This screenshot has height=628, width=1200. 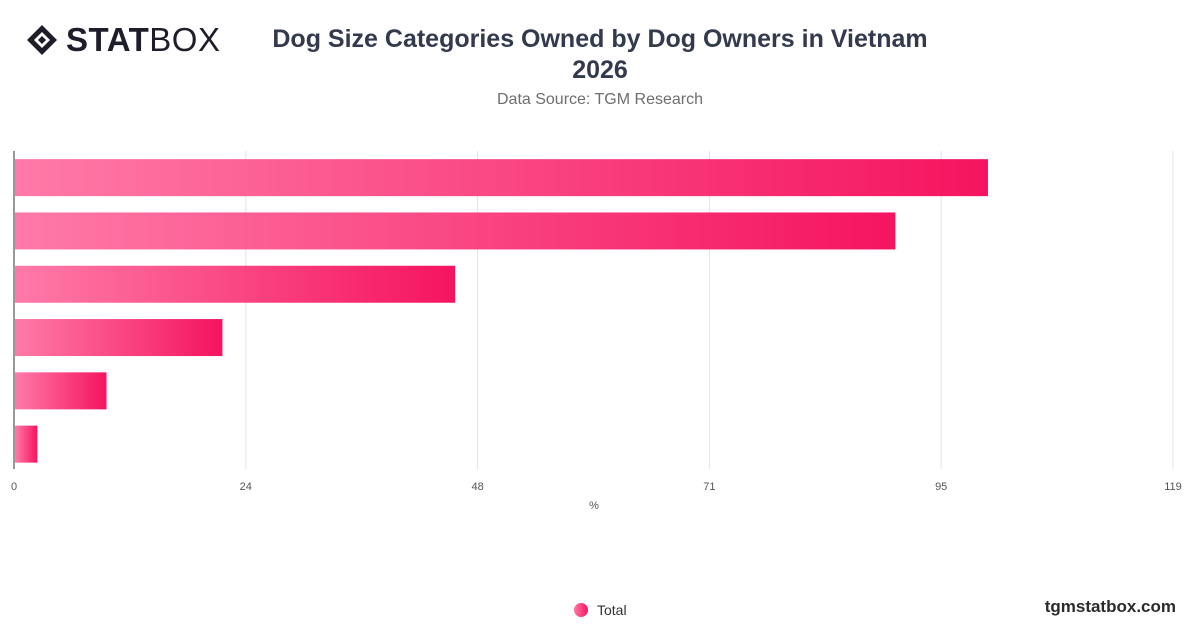 I want to click on logo-text-light: BOX, so click(x=185, y=39).